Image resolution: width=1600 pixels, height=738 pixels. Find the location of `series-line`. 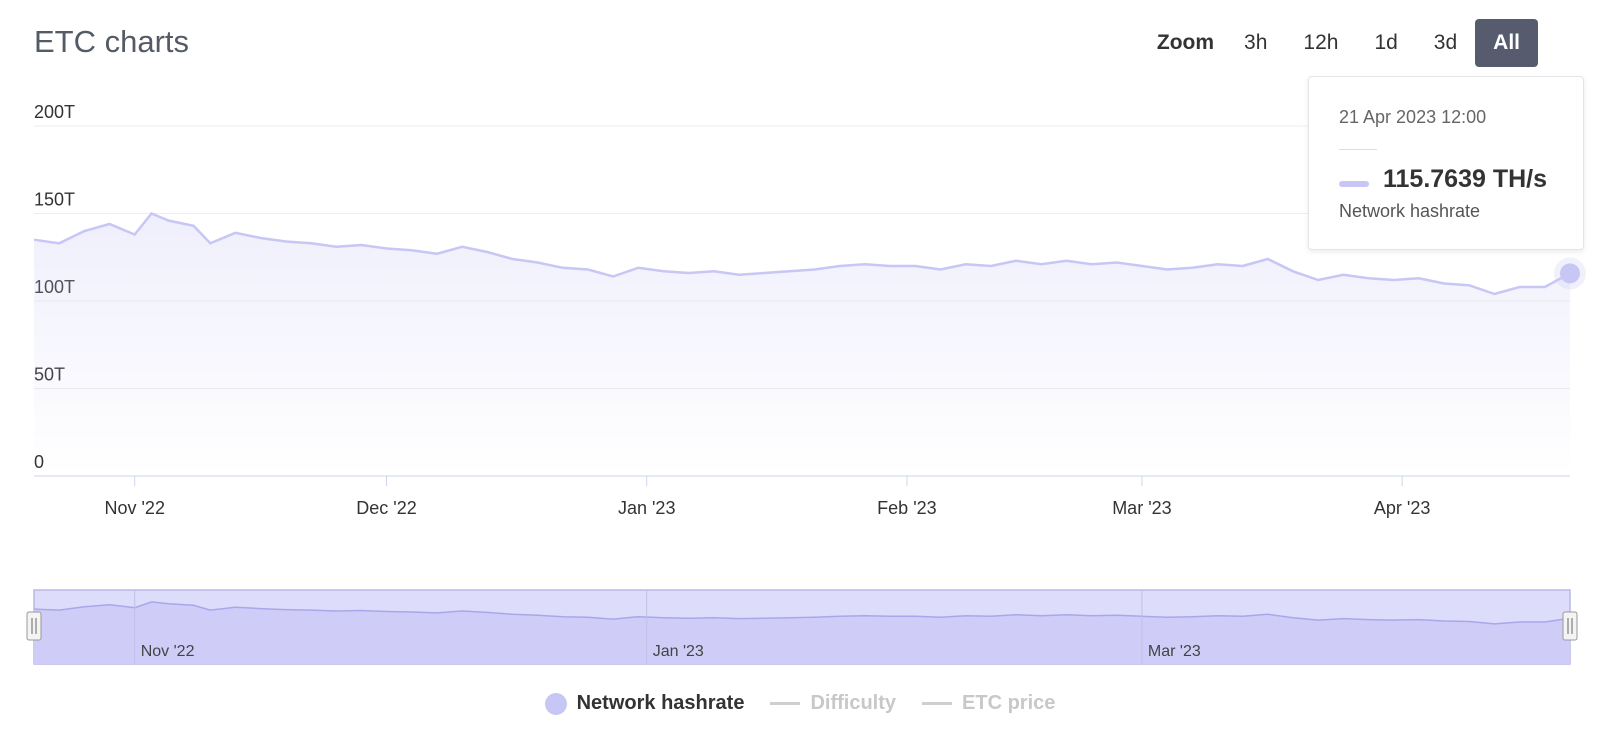

series-line is located at coordinates (802, 253).